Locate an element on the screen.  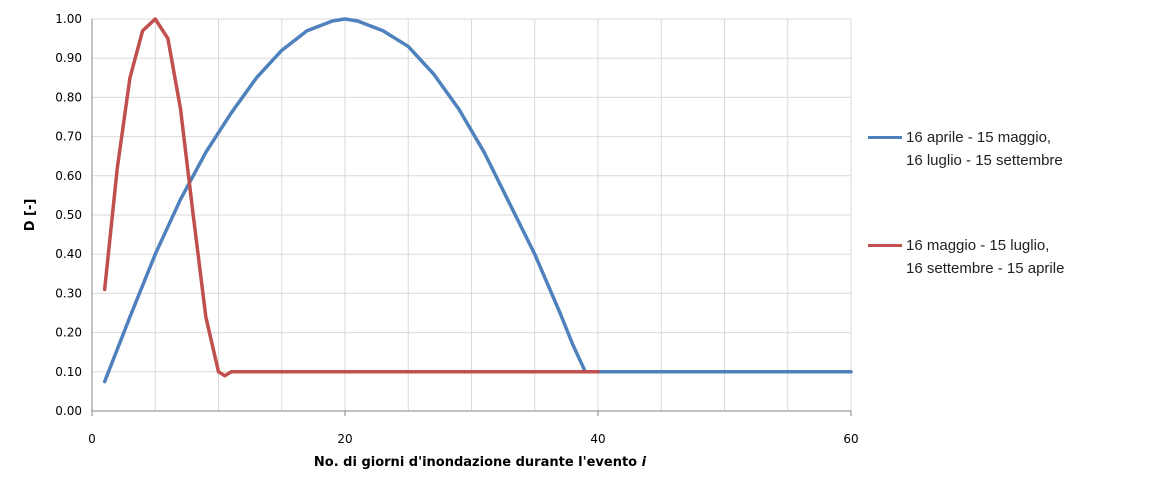
y-tick-label: 0.10 is located at coordinates (68, 372).